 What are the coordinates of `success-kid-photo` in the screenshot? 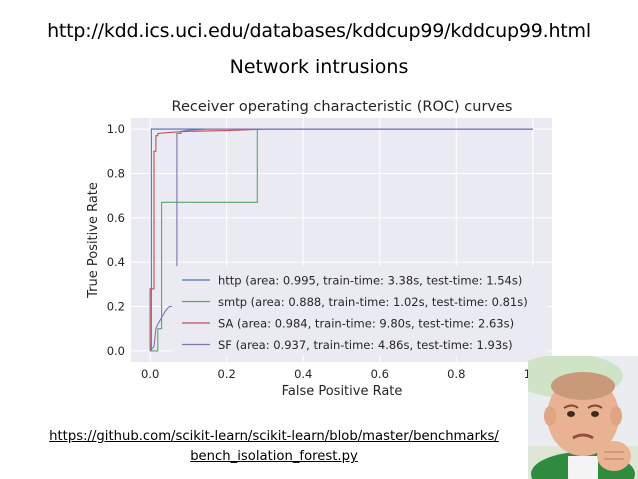 It's located at (583, 417).